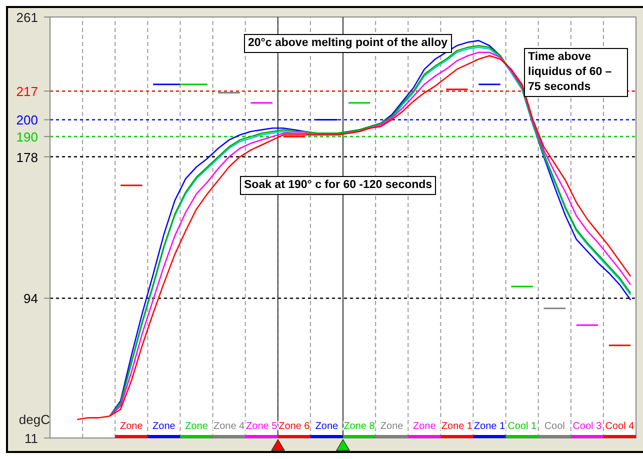 Image resolution: width=643 pixels, height=459 pixels. I want to click on y-tick-label: 261, so click(27, 17).